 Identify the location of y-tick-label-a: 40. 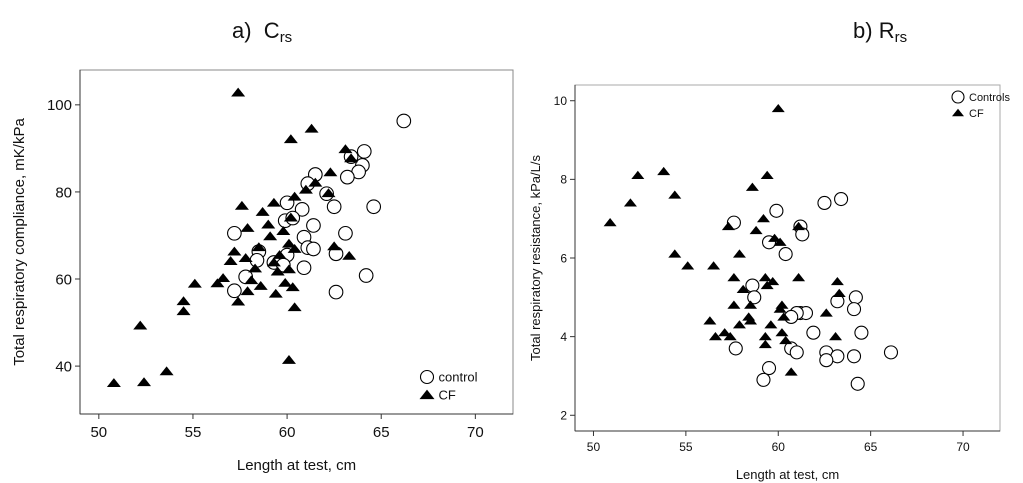
(63, 367).